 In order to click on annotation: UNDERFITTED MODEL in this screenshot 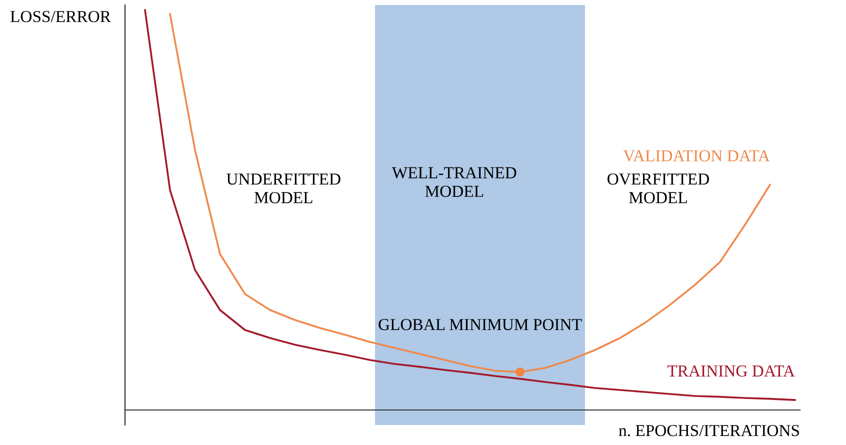, I will do `click(283, 189)`.